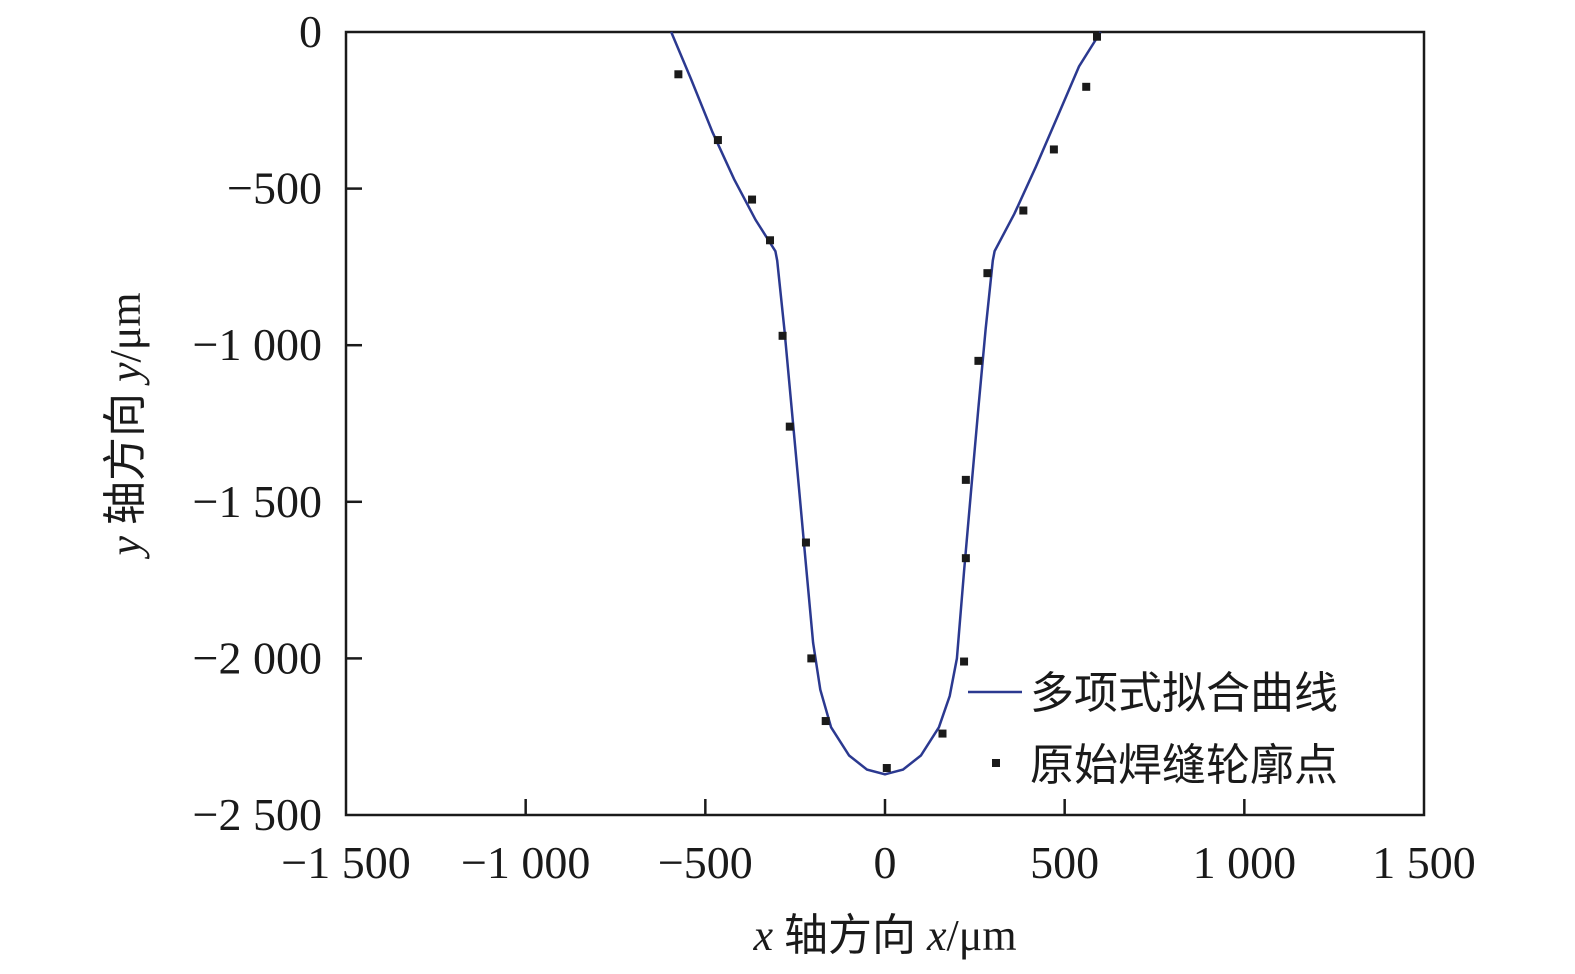 The height and width of the screenshot is (974, 1575). I want to click on y-tick-label: −1 500, so click(257, 501).